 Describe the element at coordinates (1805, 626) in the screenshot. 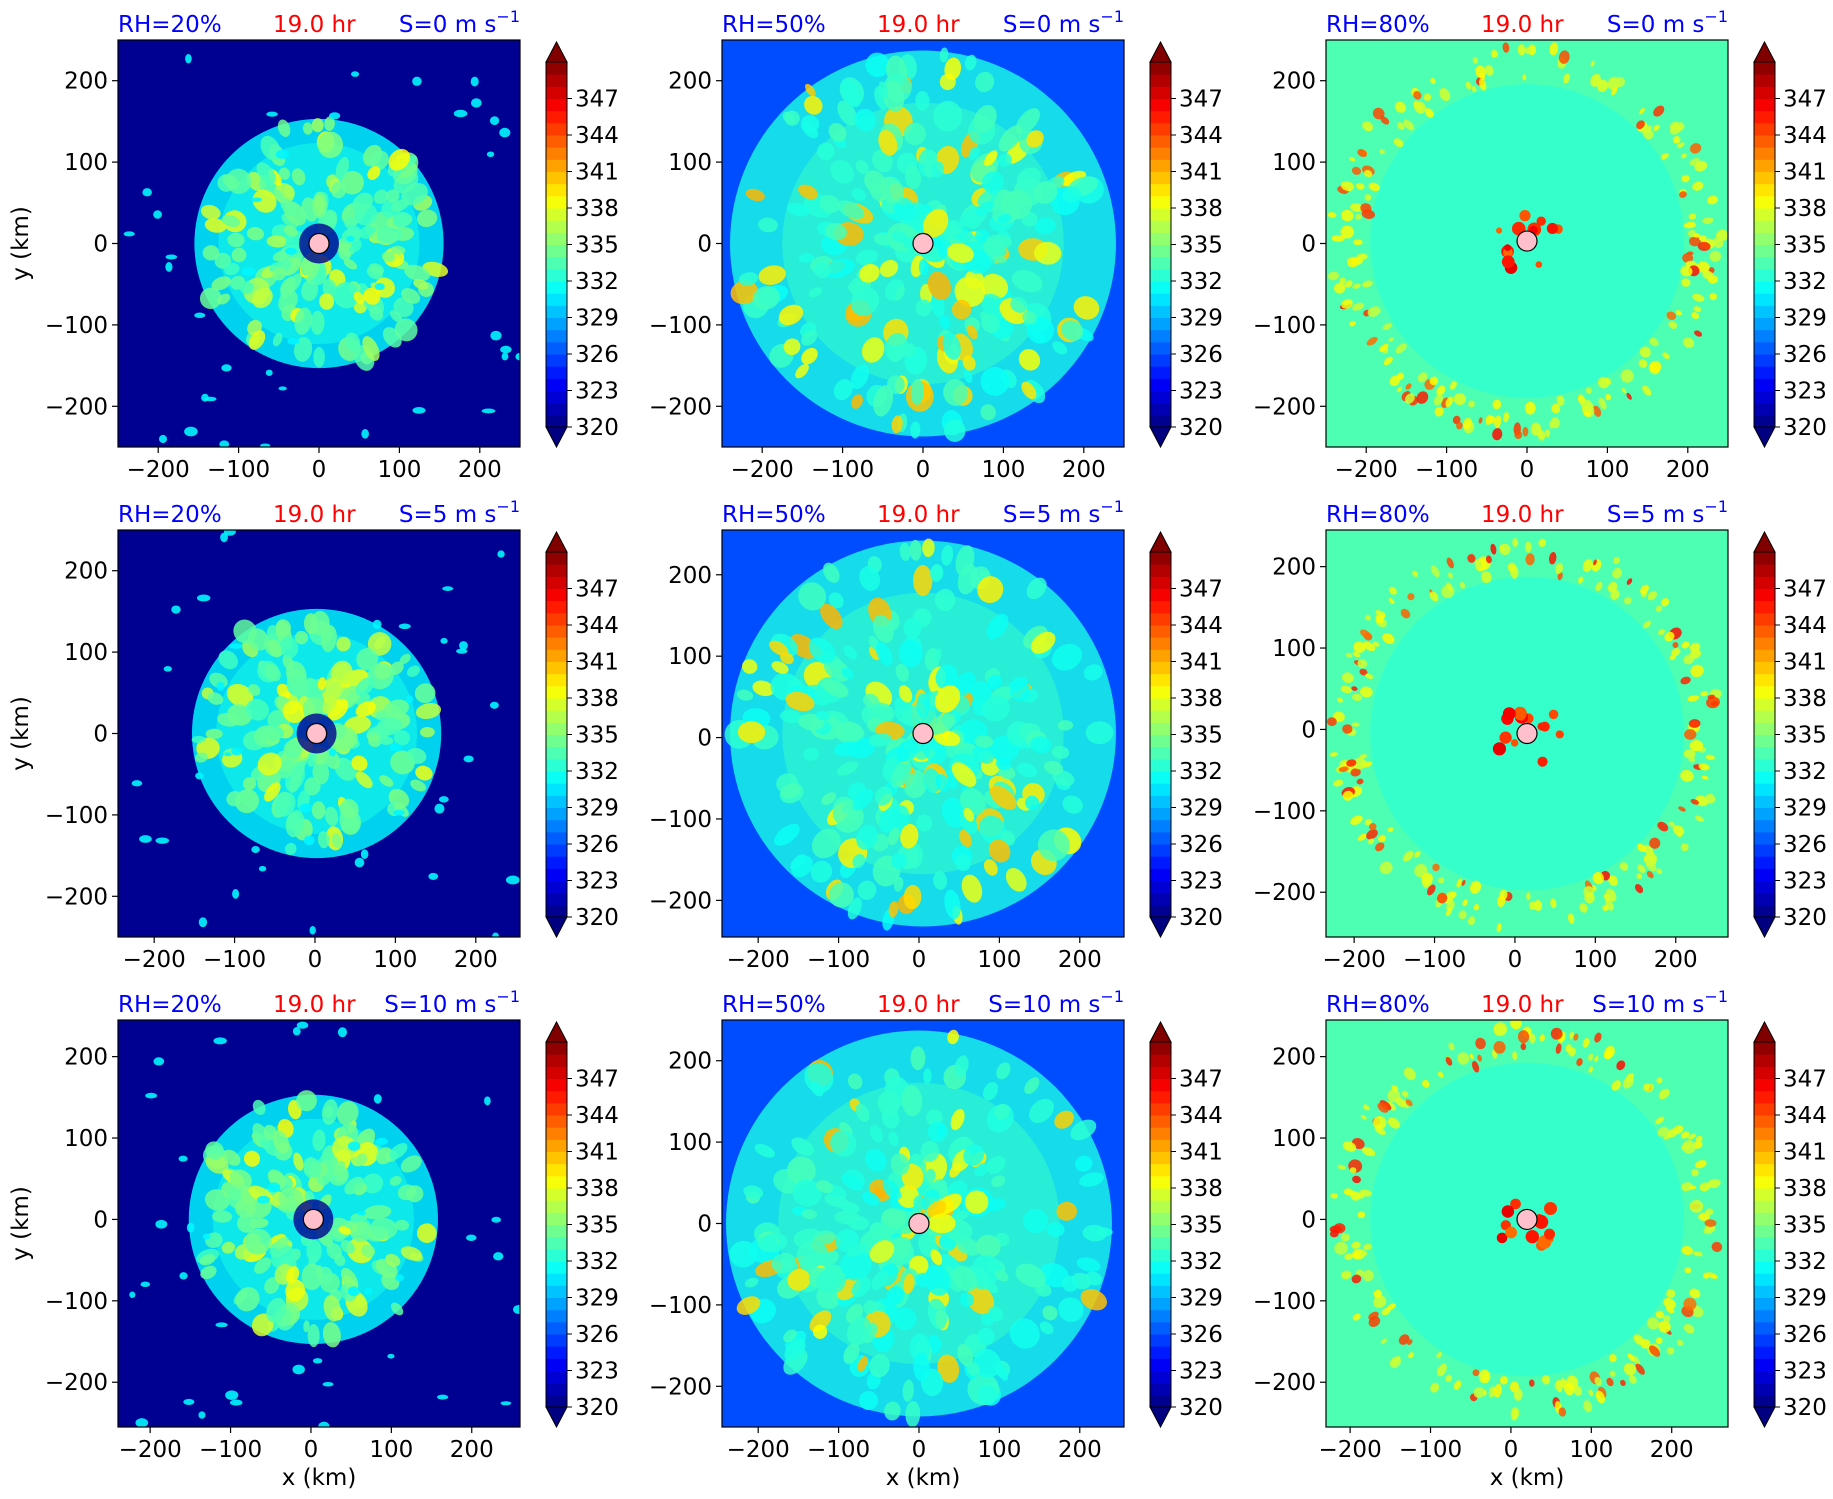

I see `colorbar-tick-label: 344` at that location.